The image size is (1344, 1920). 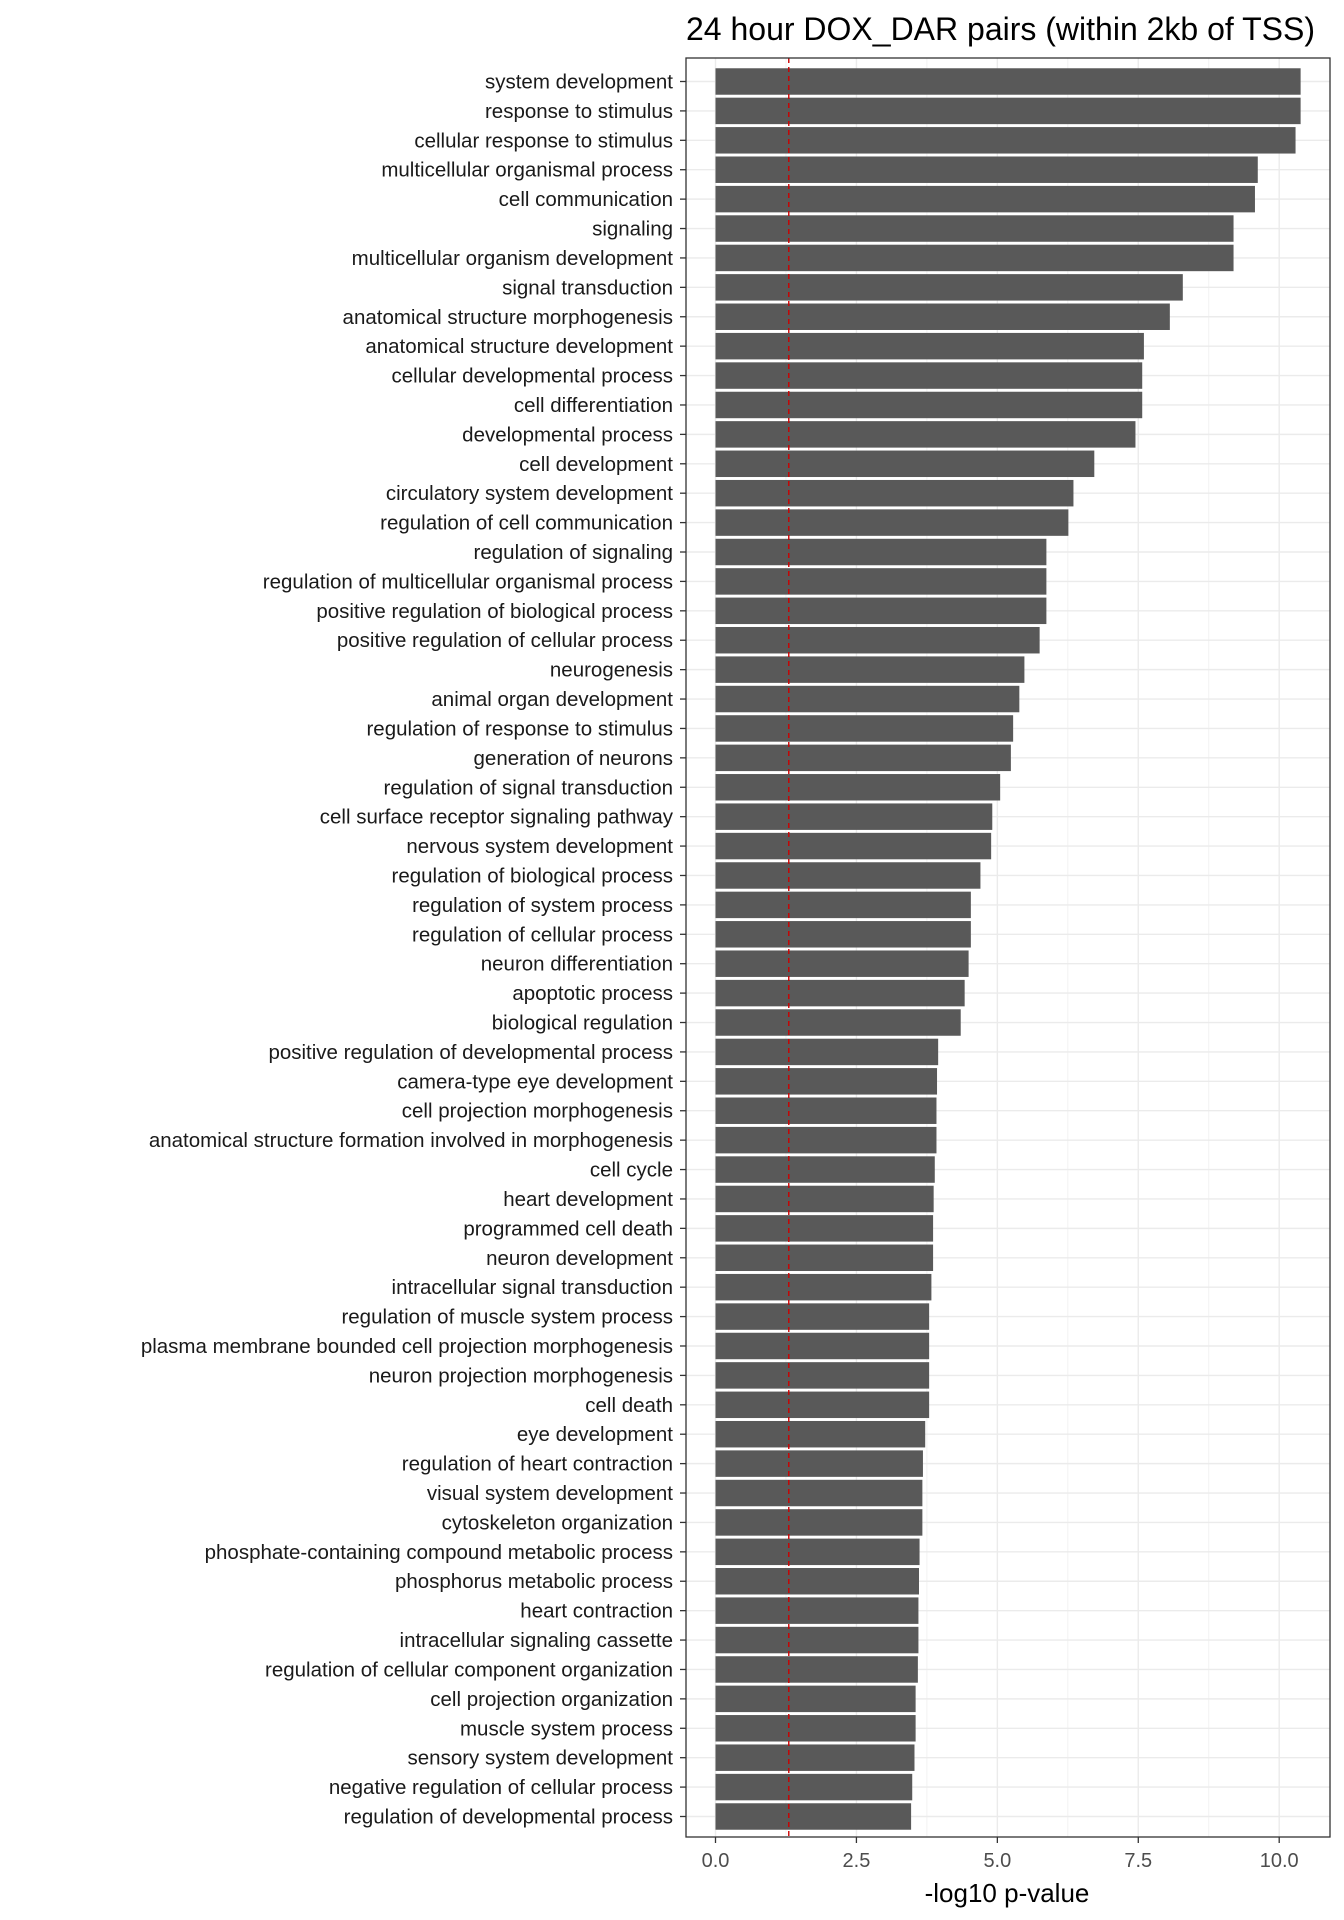 I want to click on category-label: camera-type eye development, so click(x=535, y=1081).